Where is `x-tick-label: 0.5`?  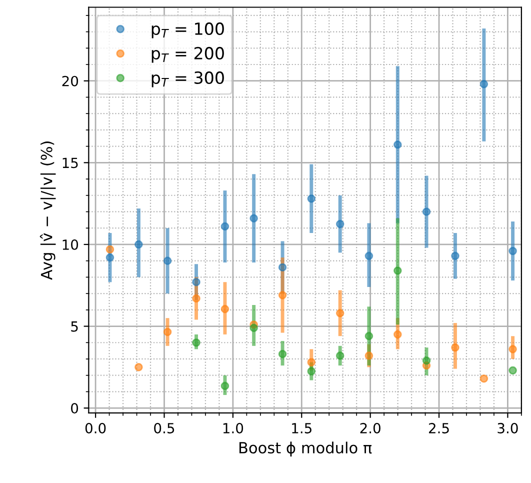
x-tick-label: 0.5 is located at coordinates (164, 428).